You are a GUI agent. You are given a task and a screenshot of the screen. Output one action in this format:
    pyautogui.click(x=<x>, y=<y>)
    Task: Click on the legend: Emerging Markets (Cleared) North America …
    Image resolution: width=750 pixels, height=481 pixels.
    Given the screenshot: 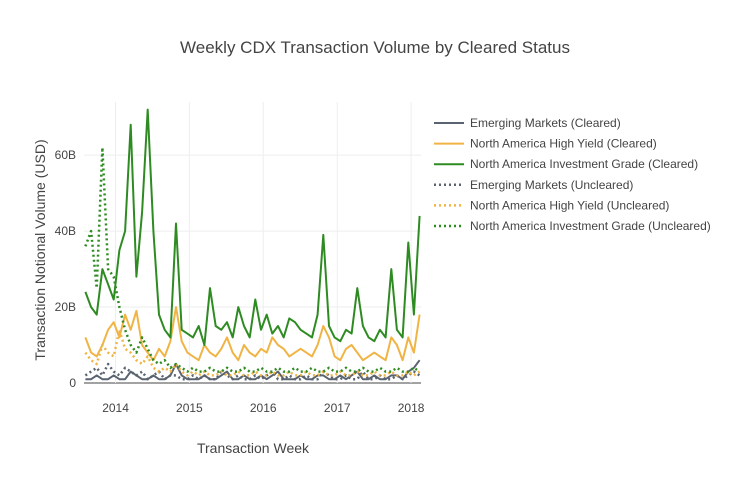 What is the action you would take?
    pyautogui.click(x=572, y=174)
    